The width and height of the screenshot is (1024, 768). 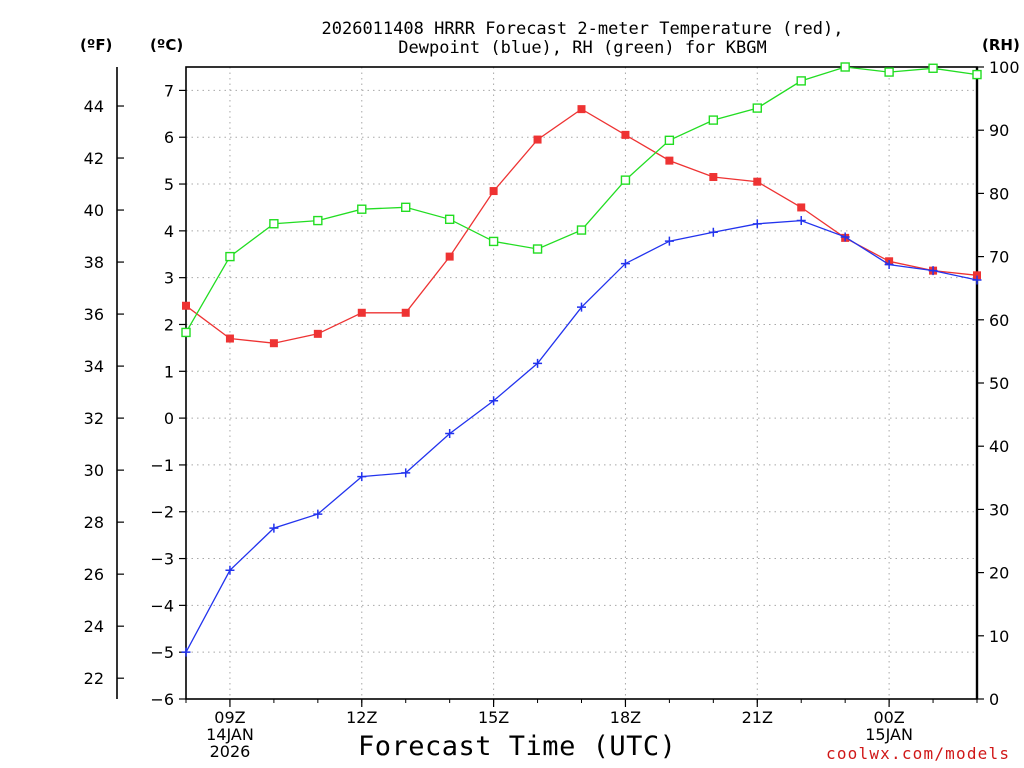 I want to click on fahrenheit-tick-label: 26, so click(x=94, y=574).